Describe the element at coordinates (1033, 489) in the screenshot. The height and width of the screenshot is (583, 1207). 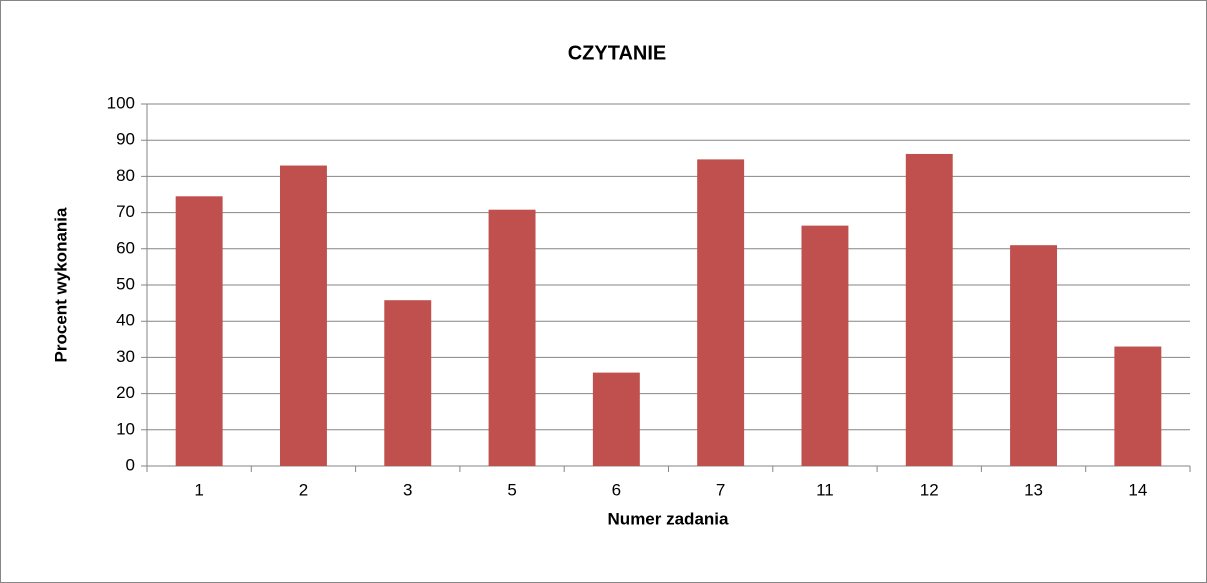
I see `x-tick-label: 13` at that location.